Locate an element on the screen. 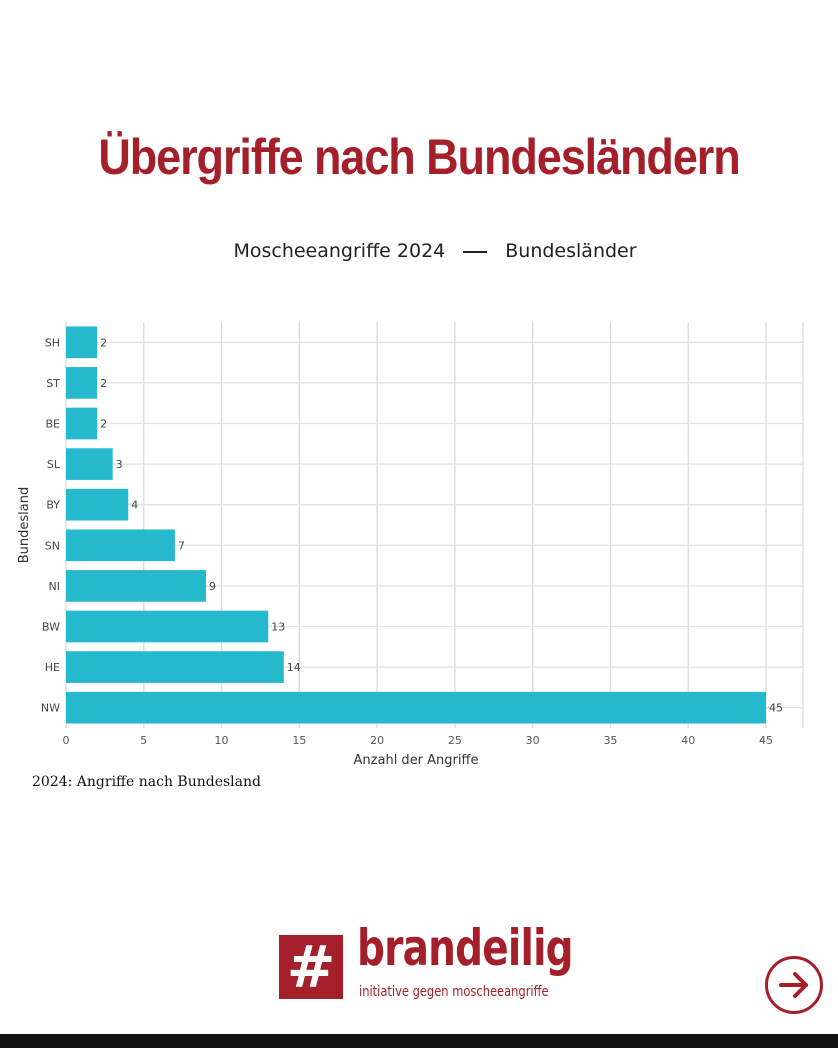 The width and height of the screenshot is (838, 1048). data-label: 9 is located at coordinates (212, 586).